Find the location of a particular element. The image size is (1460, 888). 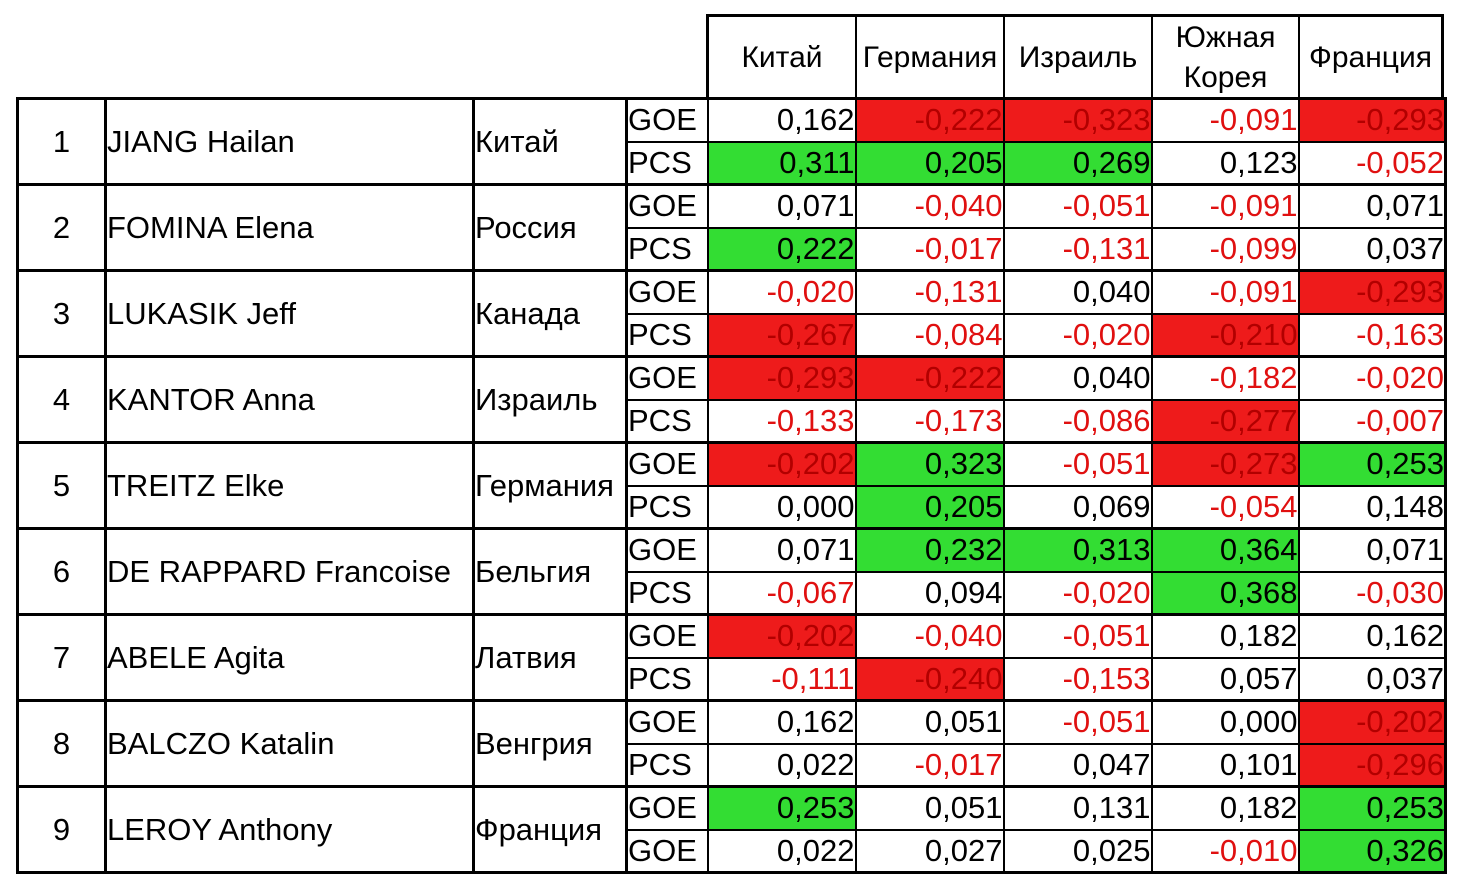

header-label: Израиль is located at coordinates (1078, 57).